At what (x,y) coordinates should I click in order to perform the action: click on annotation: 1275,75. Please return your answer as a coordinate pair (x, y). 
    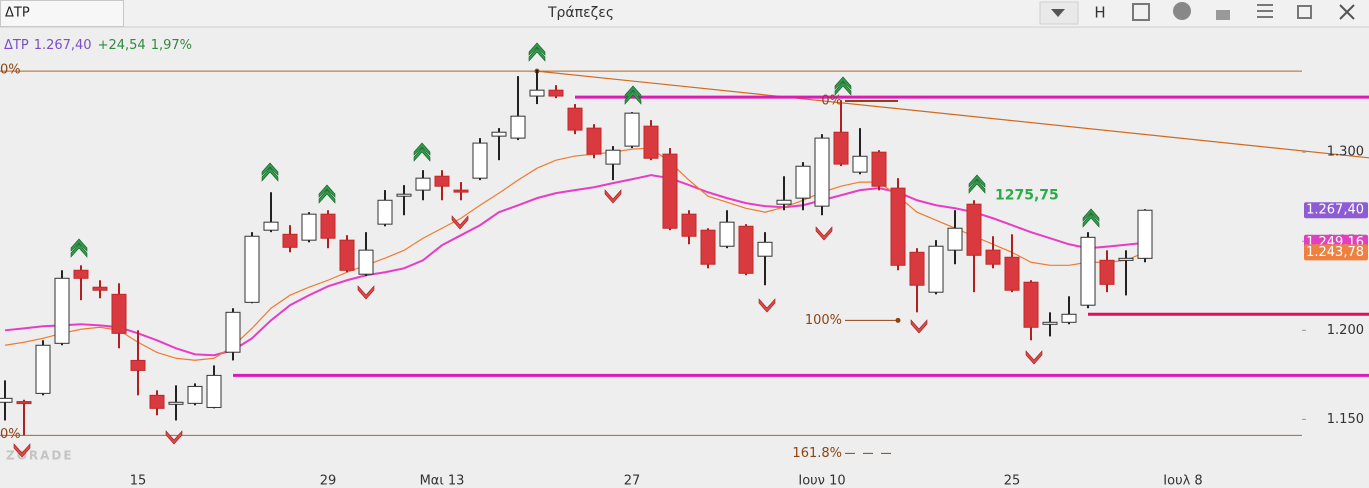
    Looking at the image, I should click on (1027, 195).